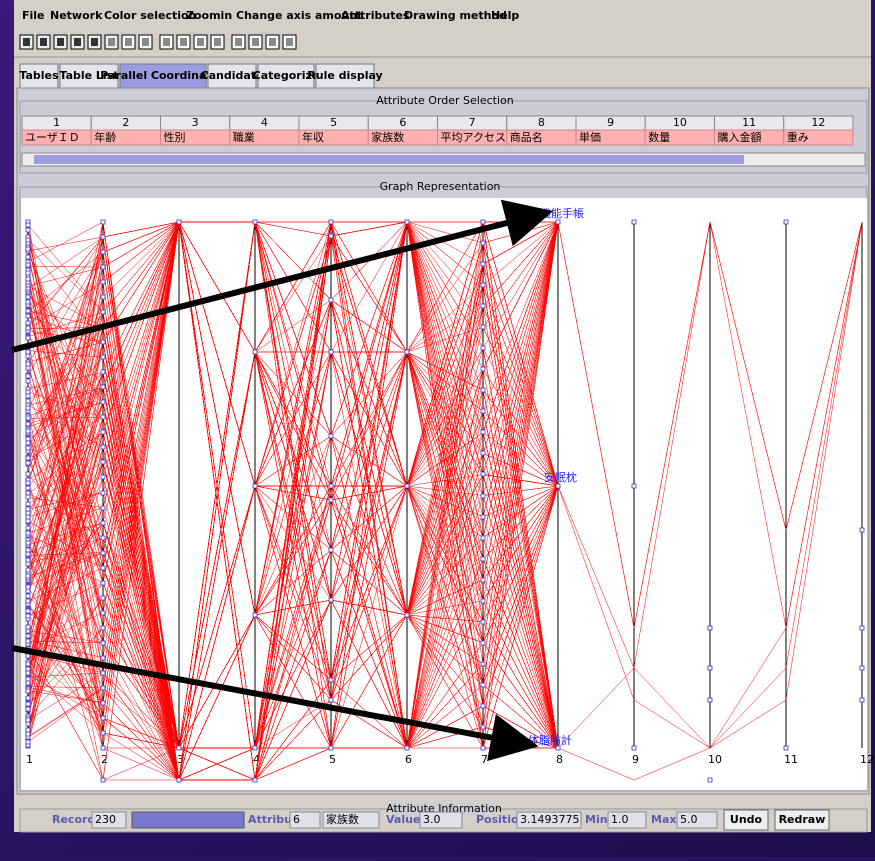 The height and width of the screenshot is (861, 875). Describe the element at coordinates (501, 819) in the screenshot. I see `field-label: Position` at that location.